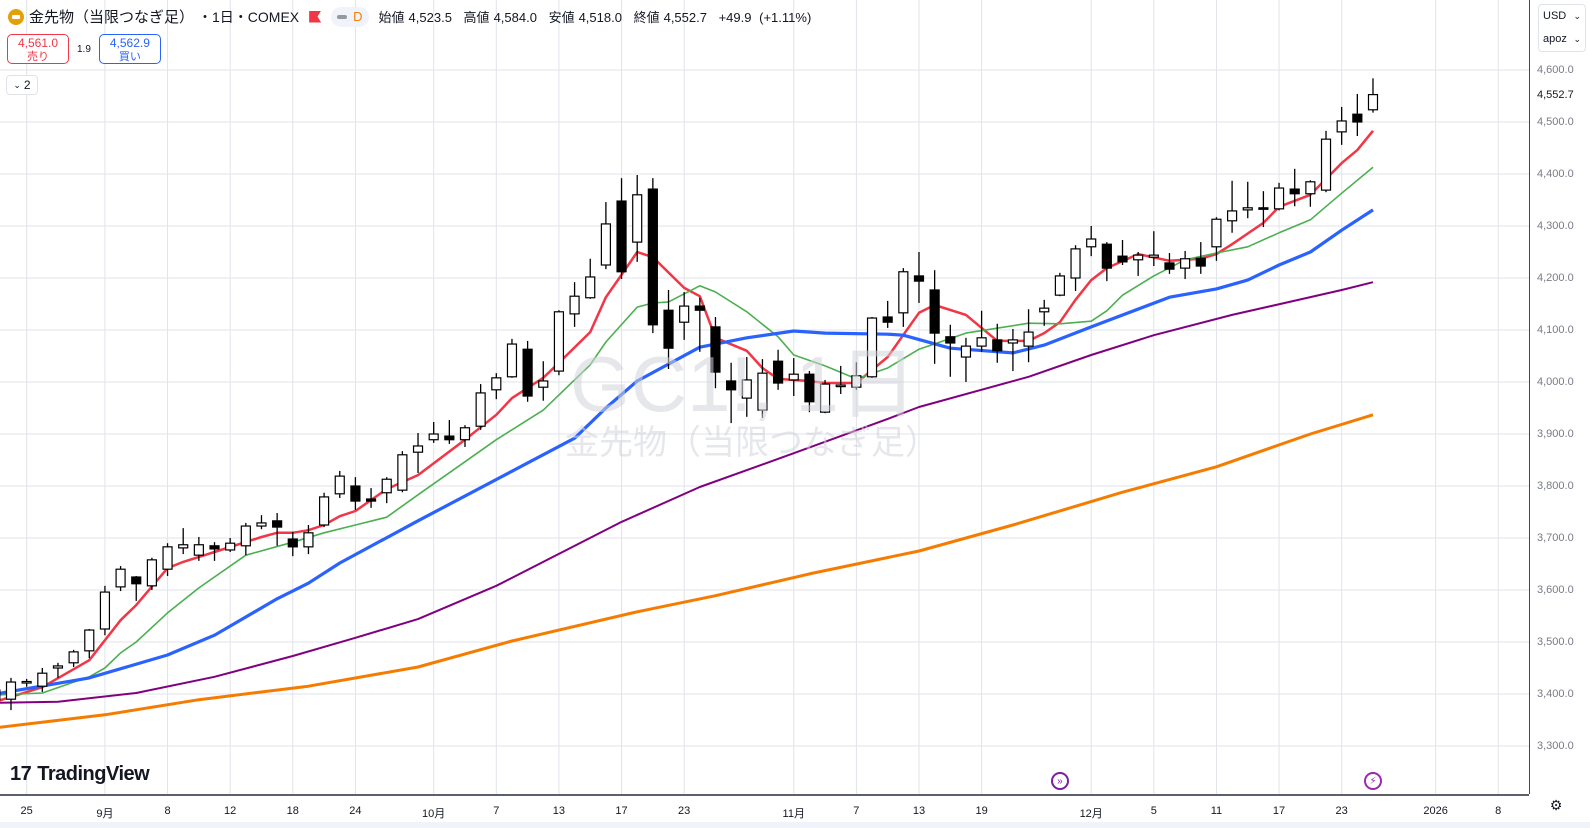 Image resolution: width=1590 pixels, height=828 pixels. I want to click on symbol-title: 金先物（当限つなぎ足）, so click(112, 17).